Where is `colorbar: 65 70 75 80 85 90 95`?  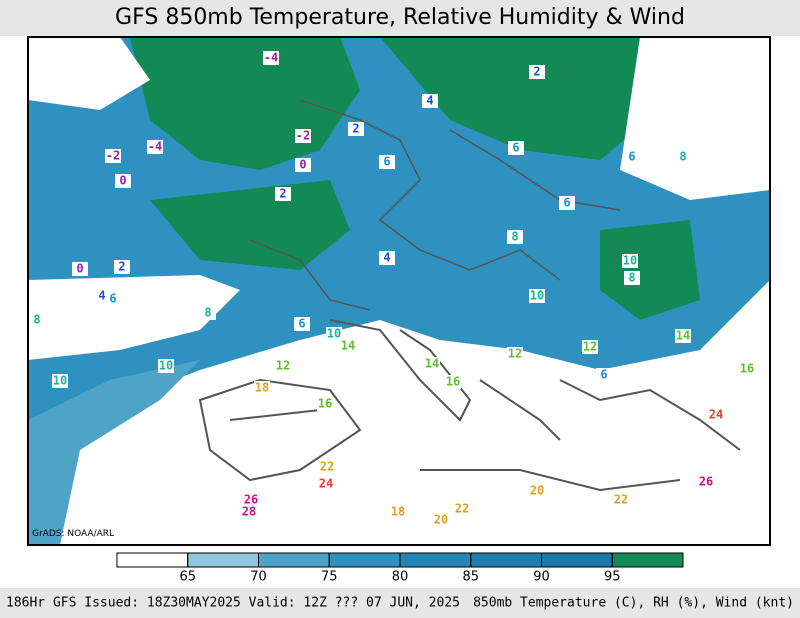
colorbar: 65 70 75 80 85 90 95 is located at coordinates (400, 568).